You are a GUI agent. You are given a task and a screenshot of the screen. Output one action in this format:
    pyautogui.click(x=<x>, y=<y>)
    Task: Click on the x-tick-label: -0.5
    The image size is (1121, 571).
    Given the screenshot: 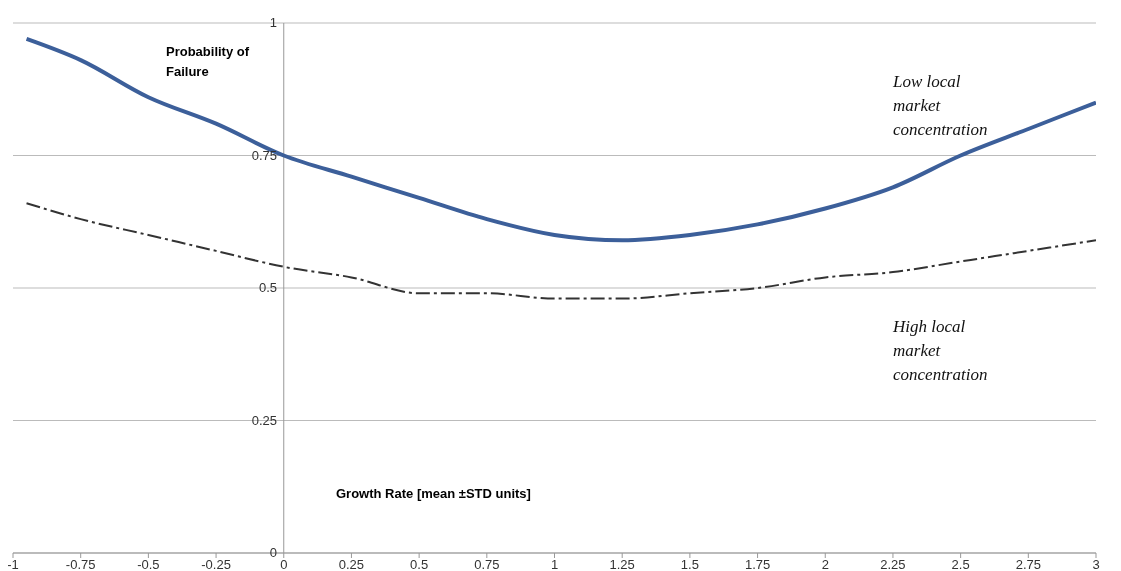 What is the action you would take?
    pyautogui.click(x=148, y=564)
    